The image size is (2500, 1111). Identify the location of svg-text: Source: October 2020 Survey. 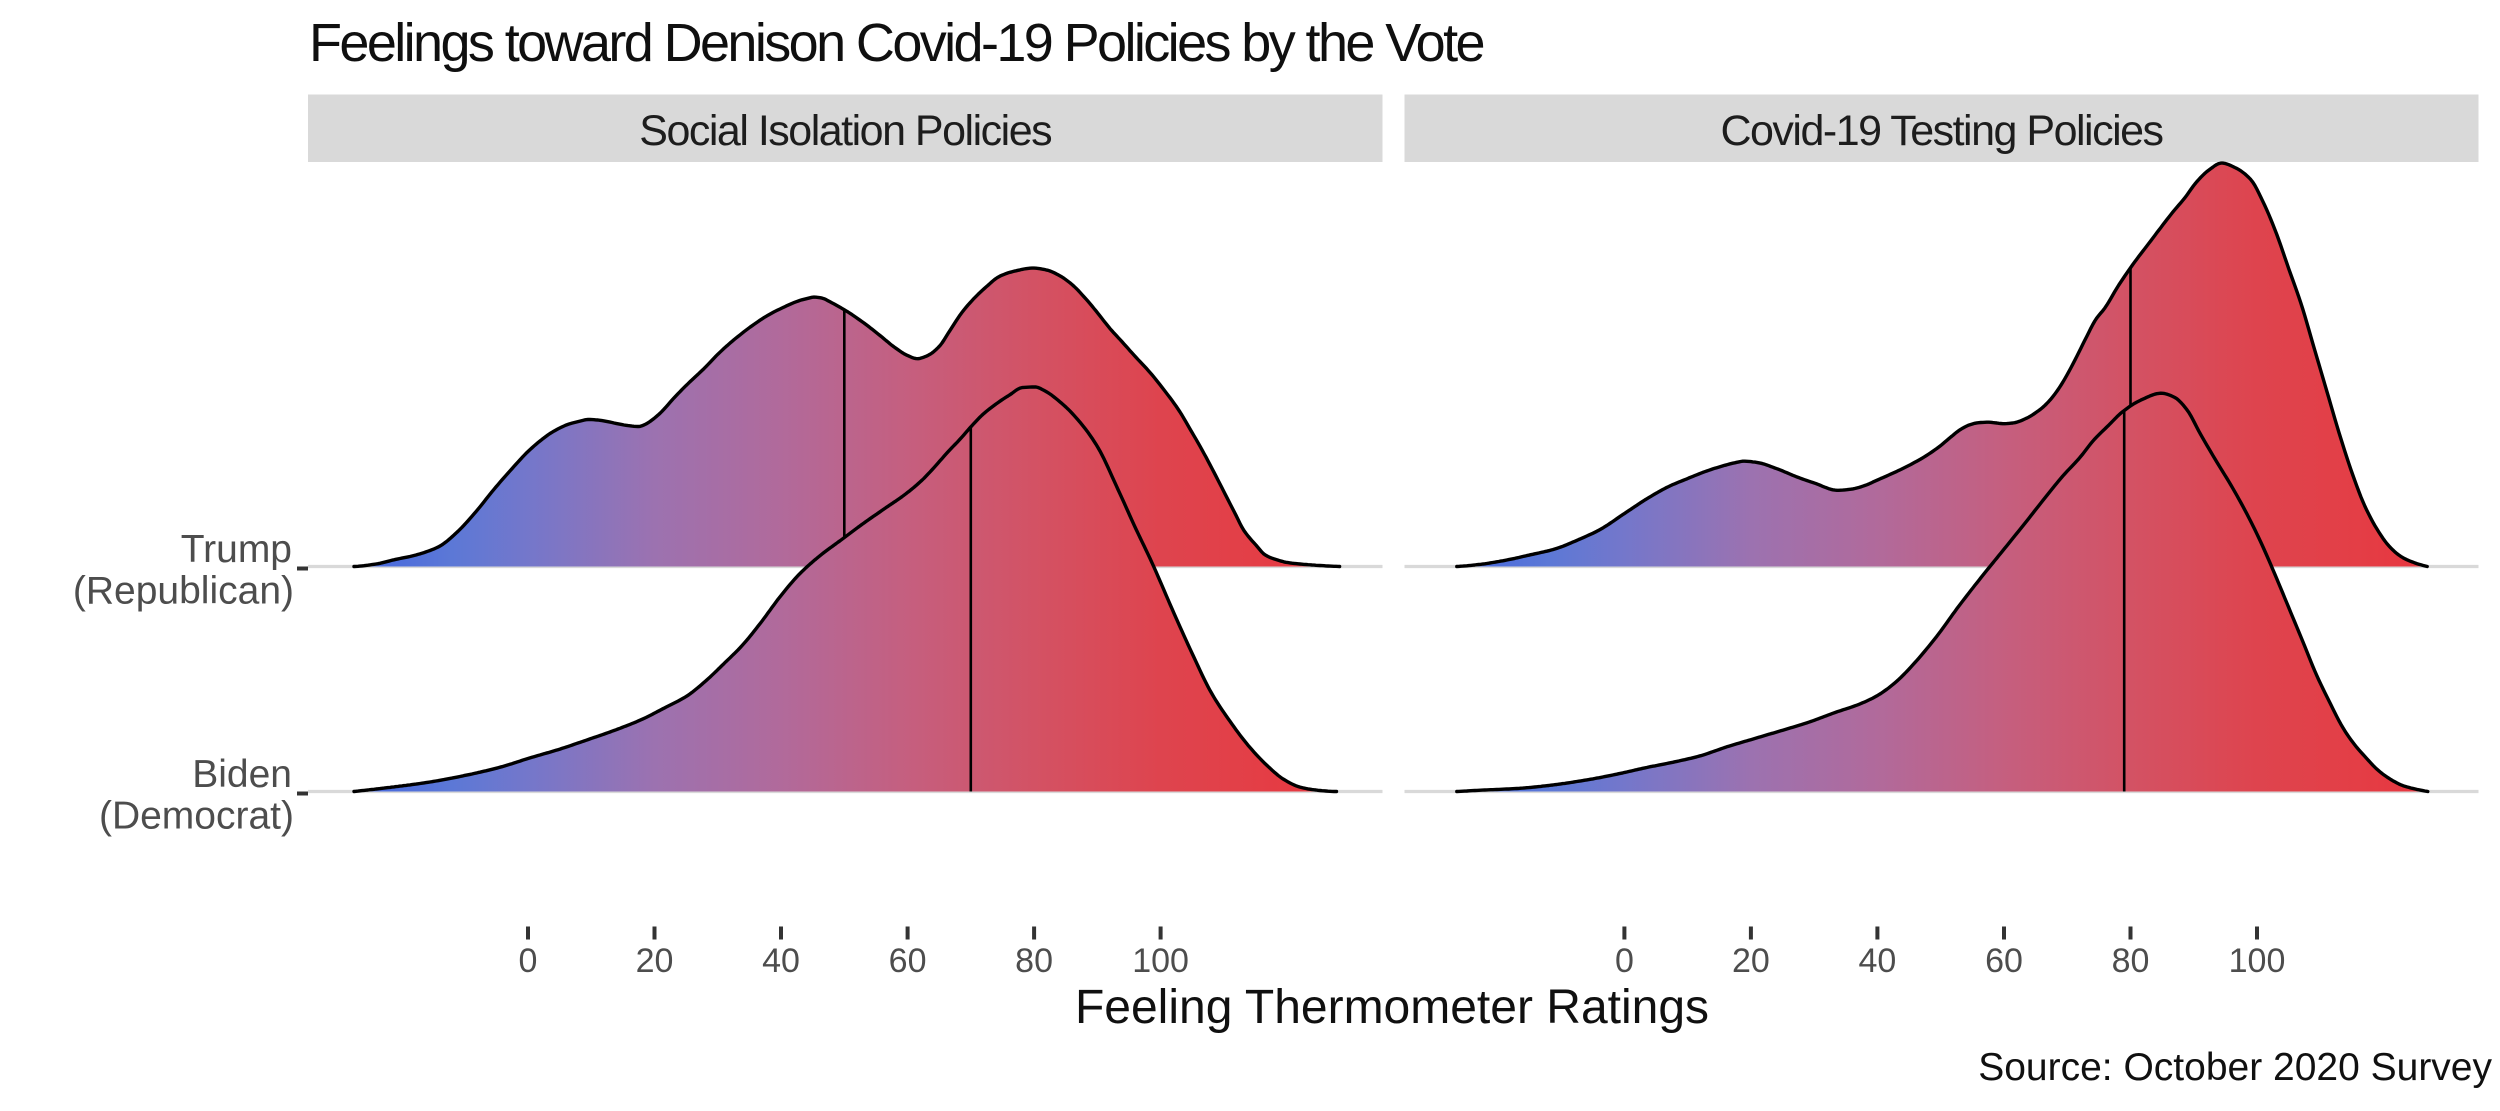
(2235, 1067).